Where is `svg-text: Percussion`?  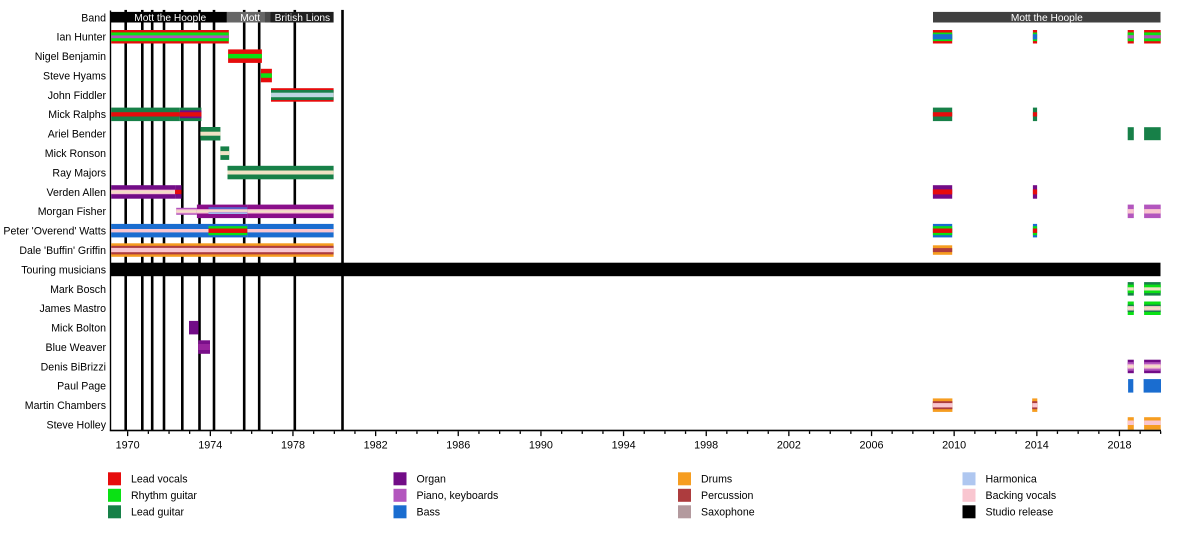
svg-text: Percussion is located at coordinates (727, 496).